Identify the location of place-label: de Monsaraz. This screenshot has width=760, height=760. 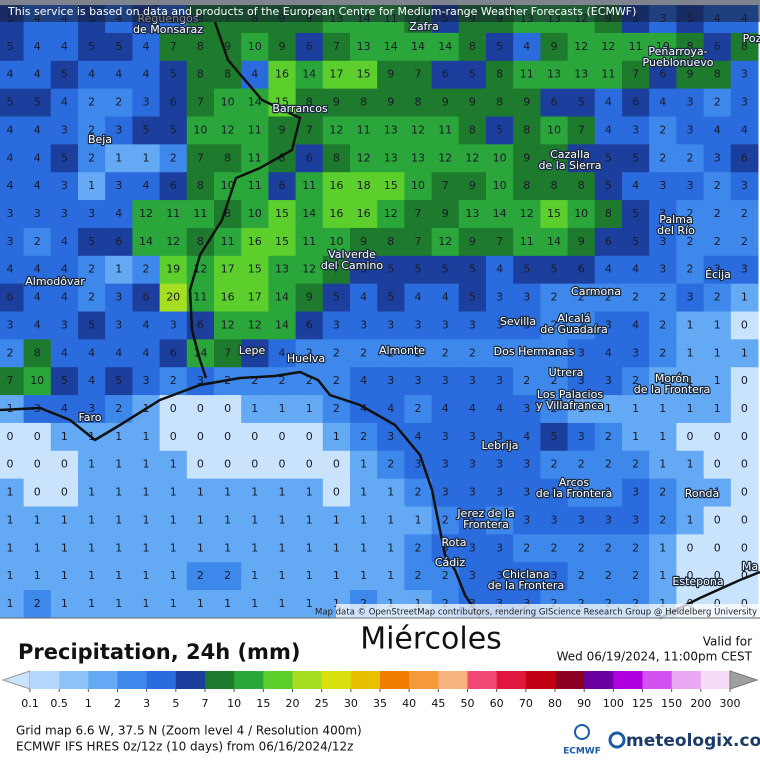
(168, 29).